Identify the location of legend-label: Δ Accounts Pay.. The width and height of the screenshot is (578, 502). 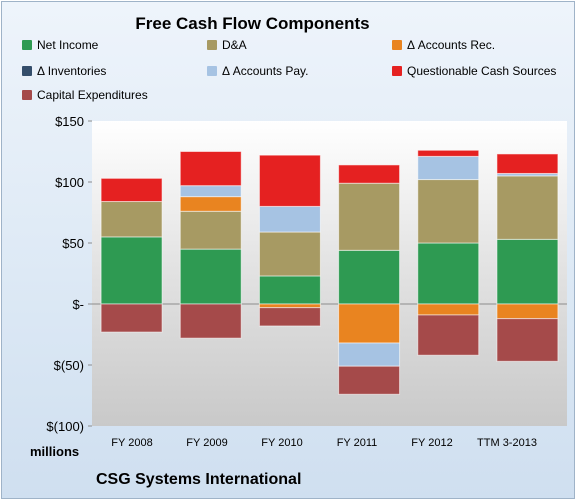
(265, 71).